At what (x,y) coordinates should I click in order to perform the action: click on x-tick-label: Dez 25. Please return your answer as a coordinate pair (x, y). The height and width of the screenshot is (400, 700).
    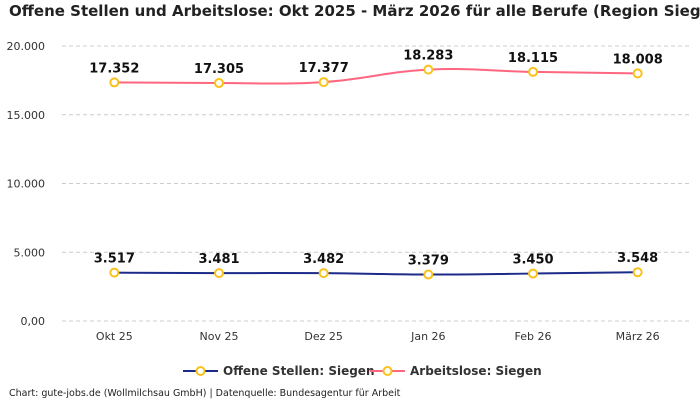
    Looking at the image, I should click on (323, 336).